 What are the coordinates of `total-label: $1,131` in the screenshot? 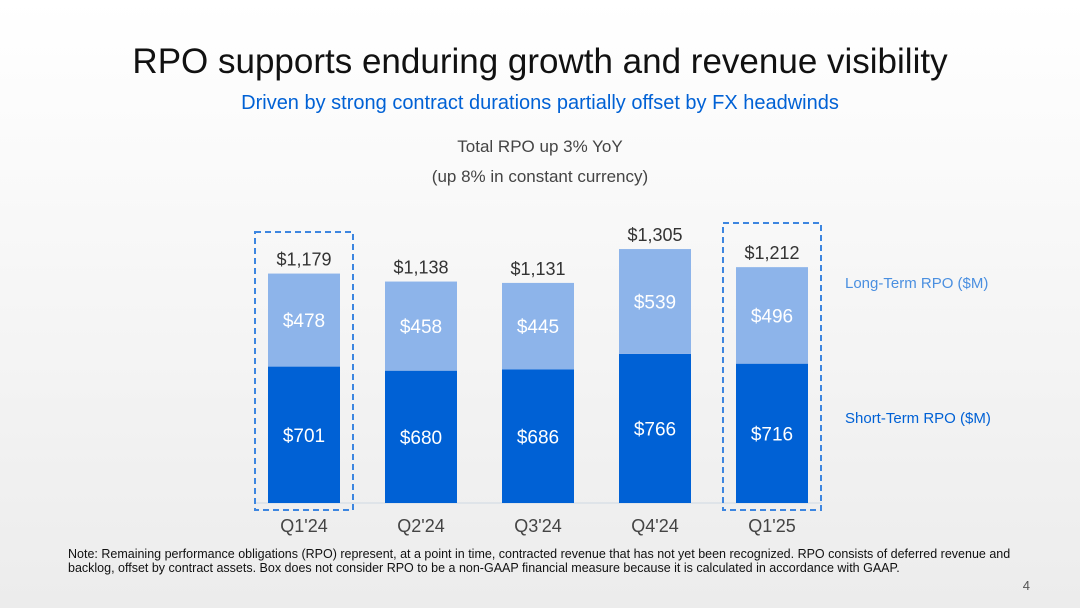 It's located at (537, 269).